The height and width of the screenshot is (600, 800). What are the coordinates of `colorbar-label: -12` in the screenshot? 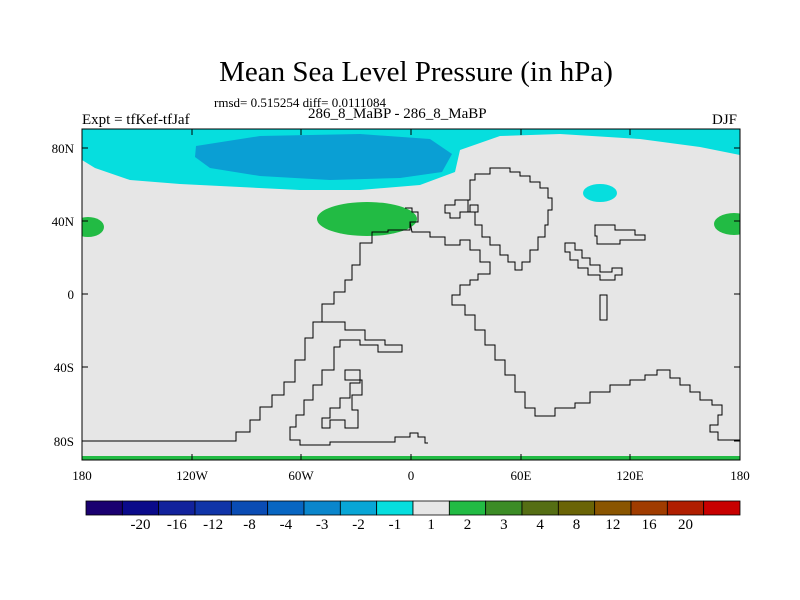 It's located at (213, 525).